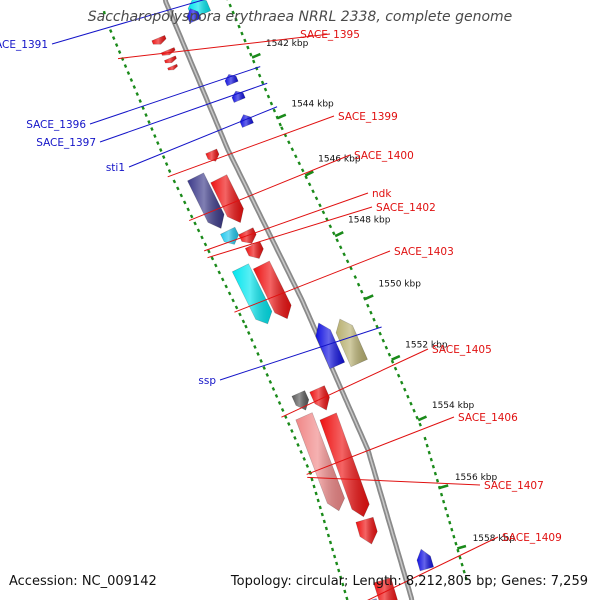  What do you see at coordinates (532, 538) in the screenshot?
I see `gene-label-SACE_1409: SACE_1409` at bounding box center [532, 538].